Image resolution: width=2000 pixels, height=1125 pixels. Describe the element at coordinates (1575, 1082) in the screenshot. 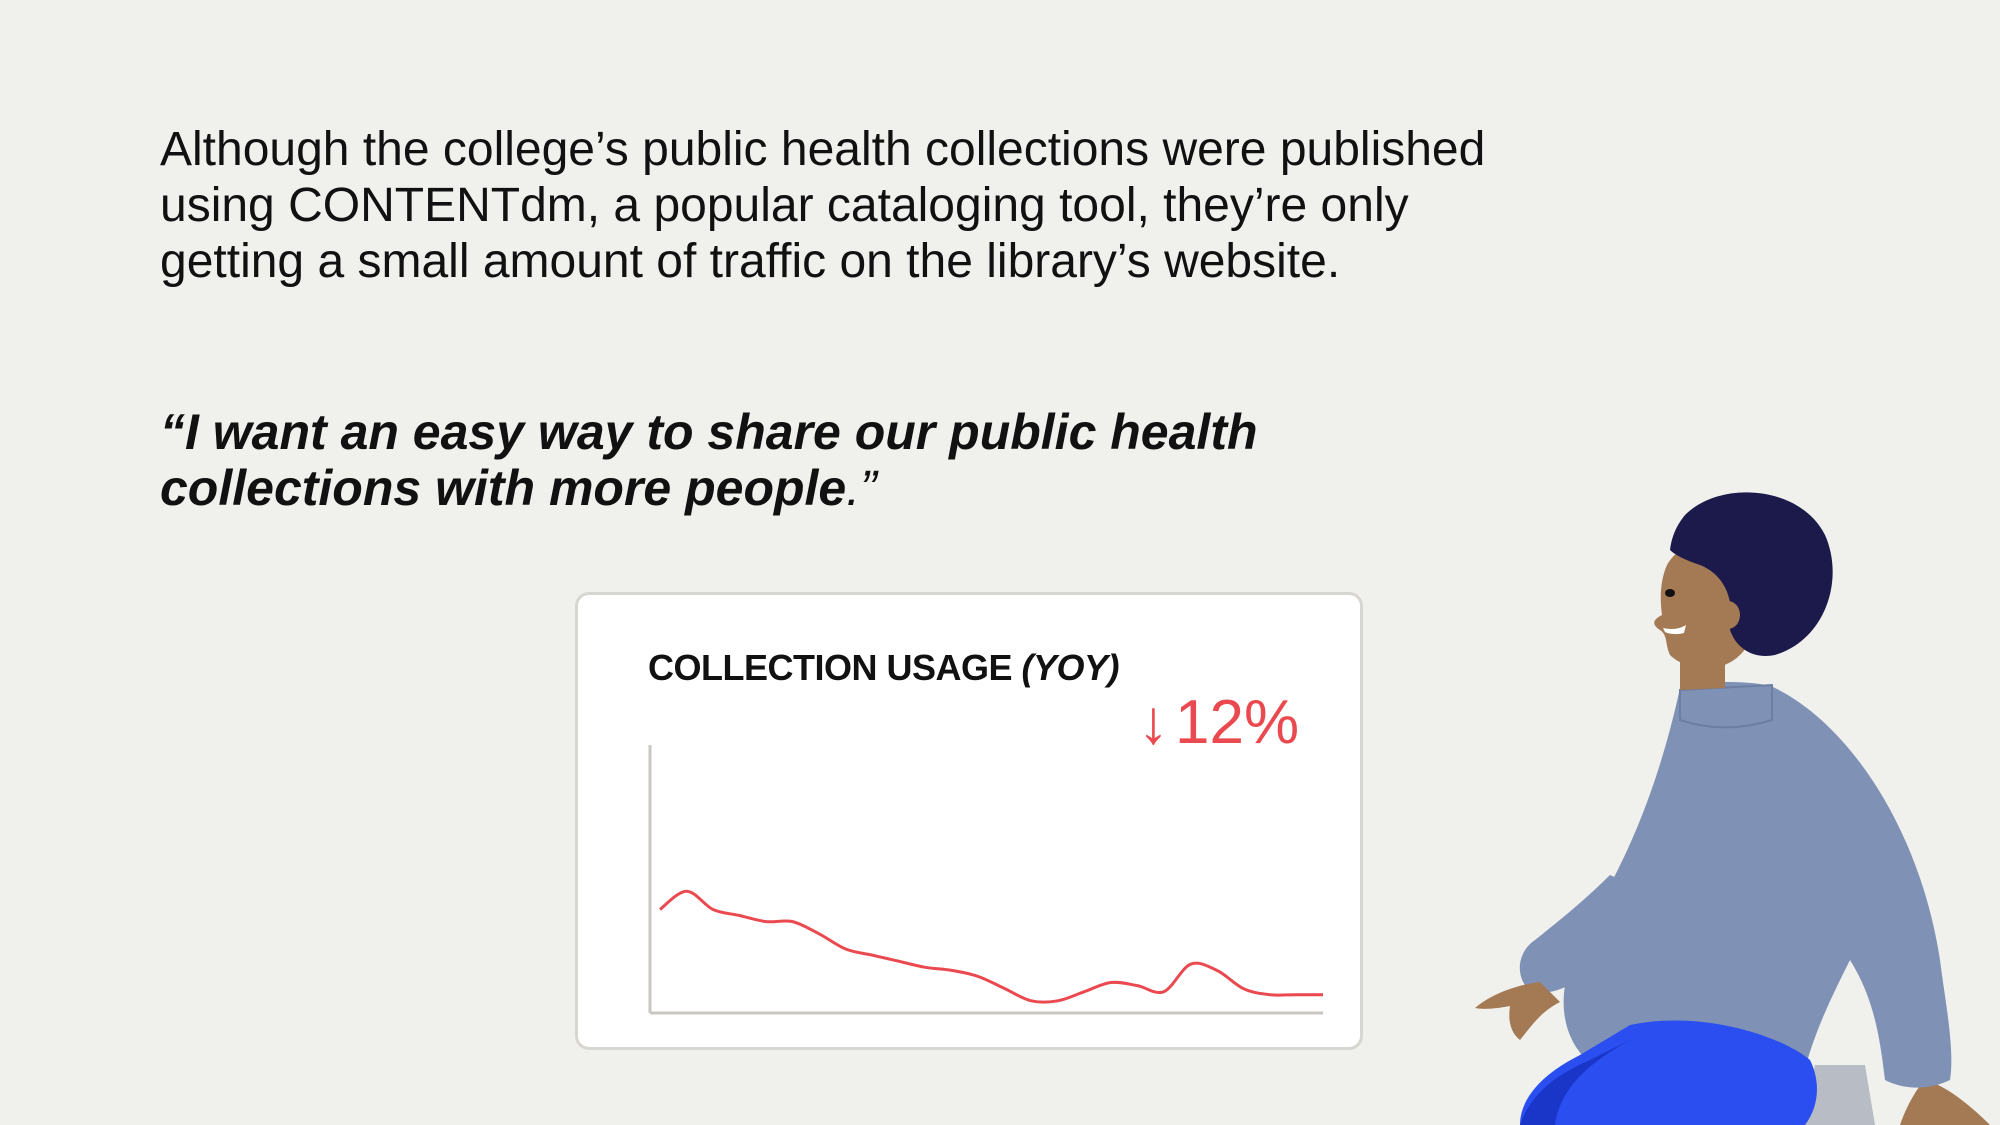

I see `pants-shadow-shape` at that location.